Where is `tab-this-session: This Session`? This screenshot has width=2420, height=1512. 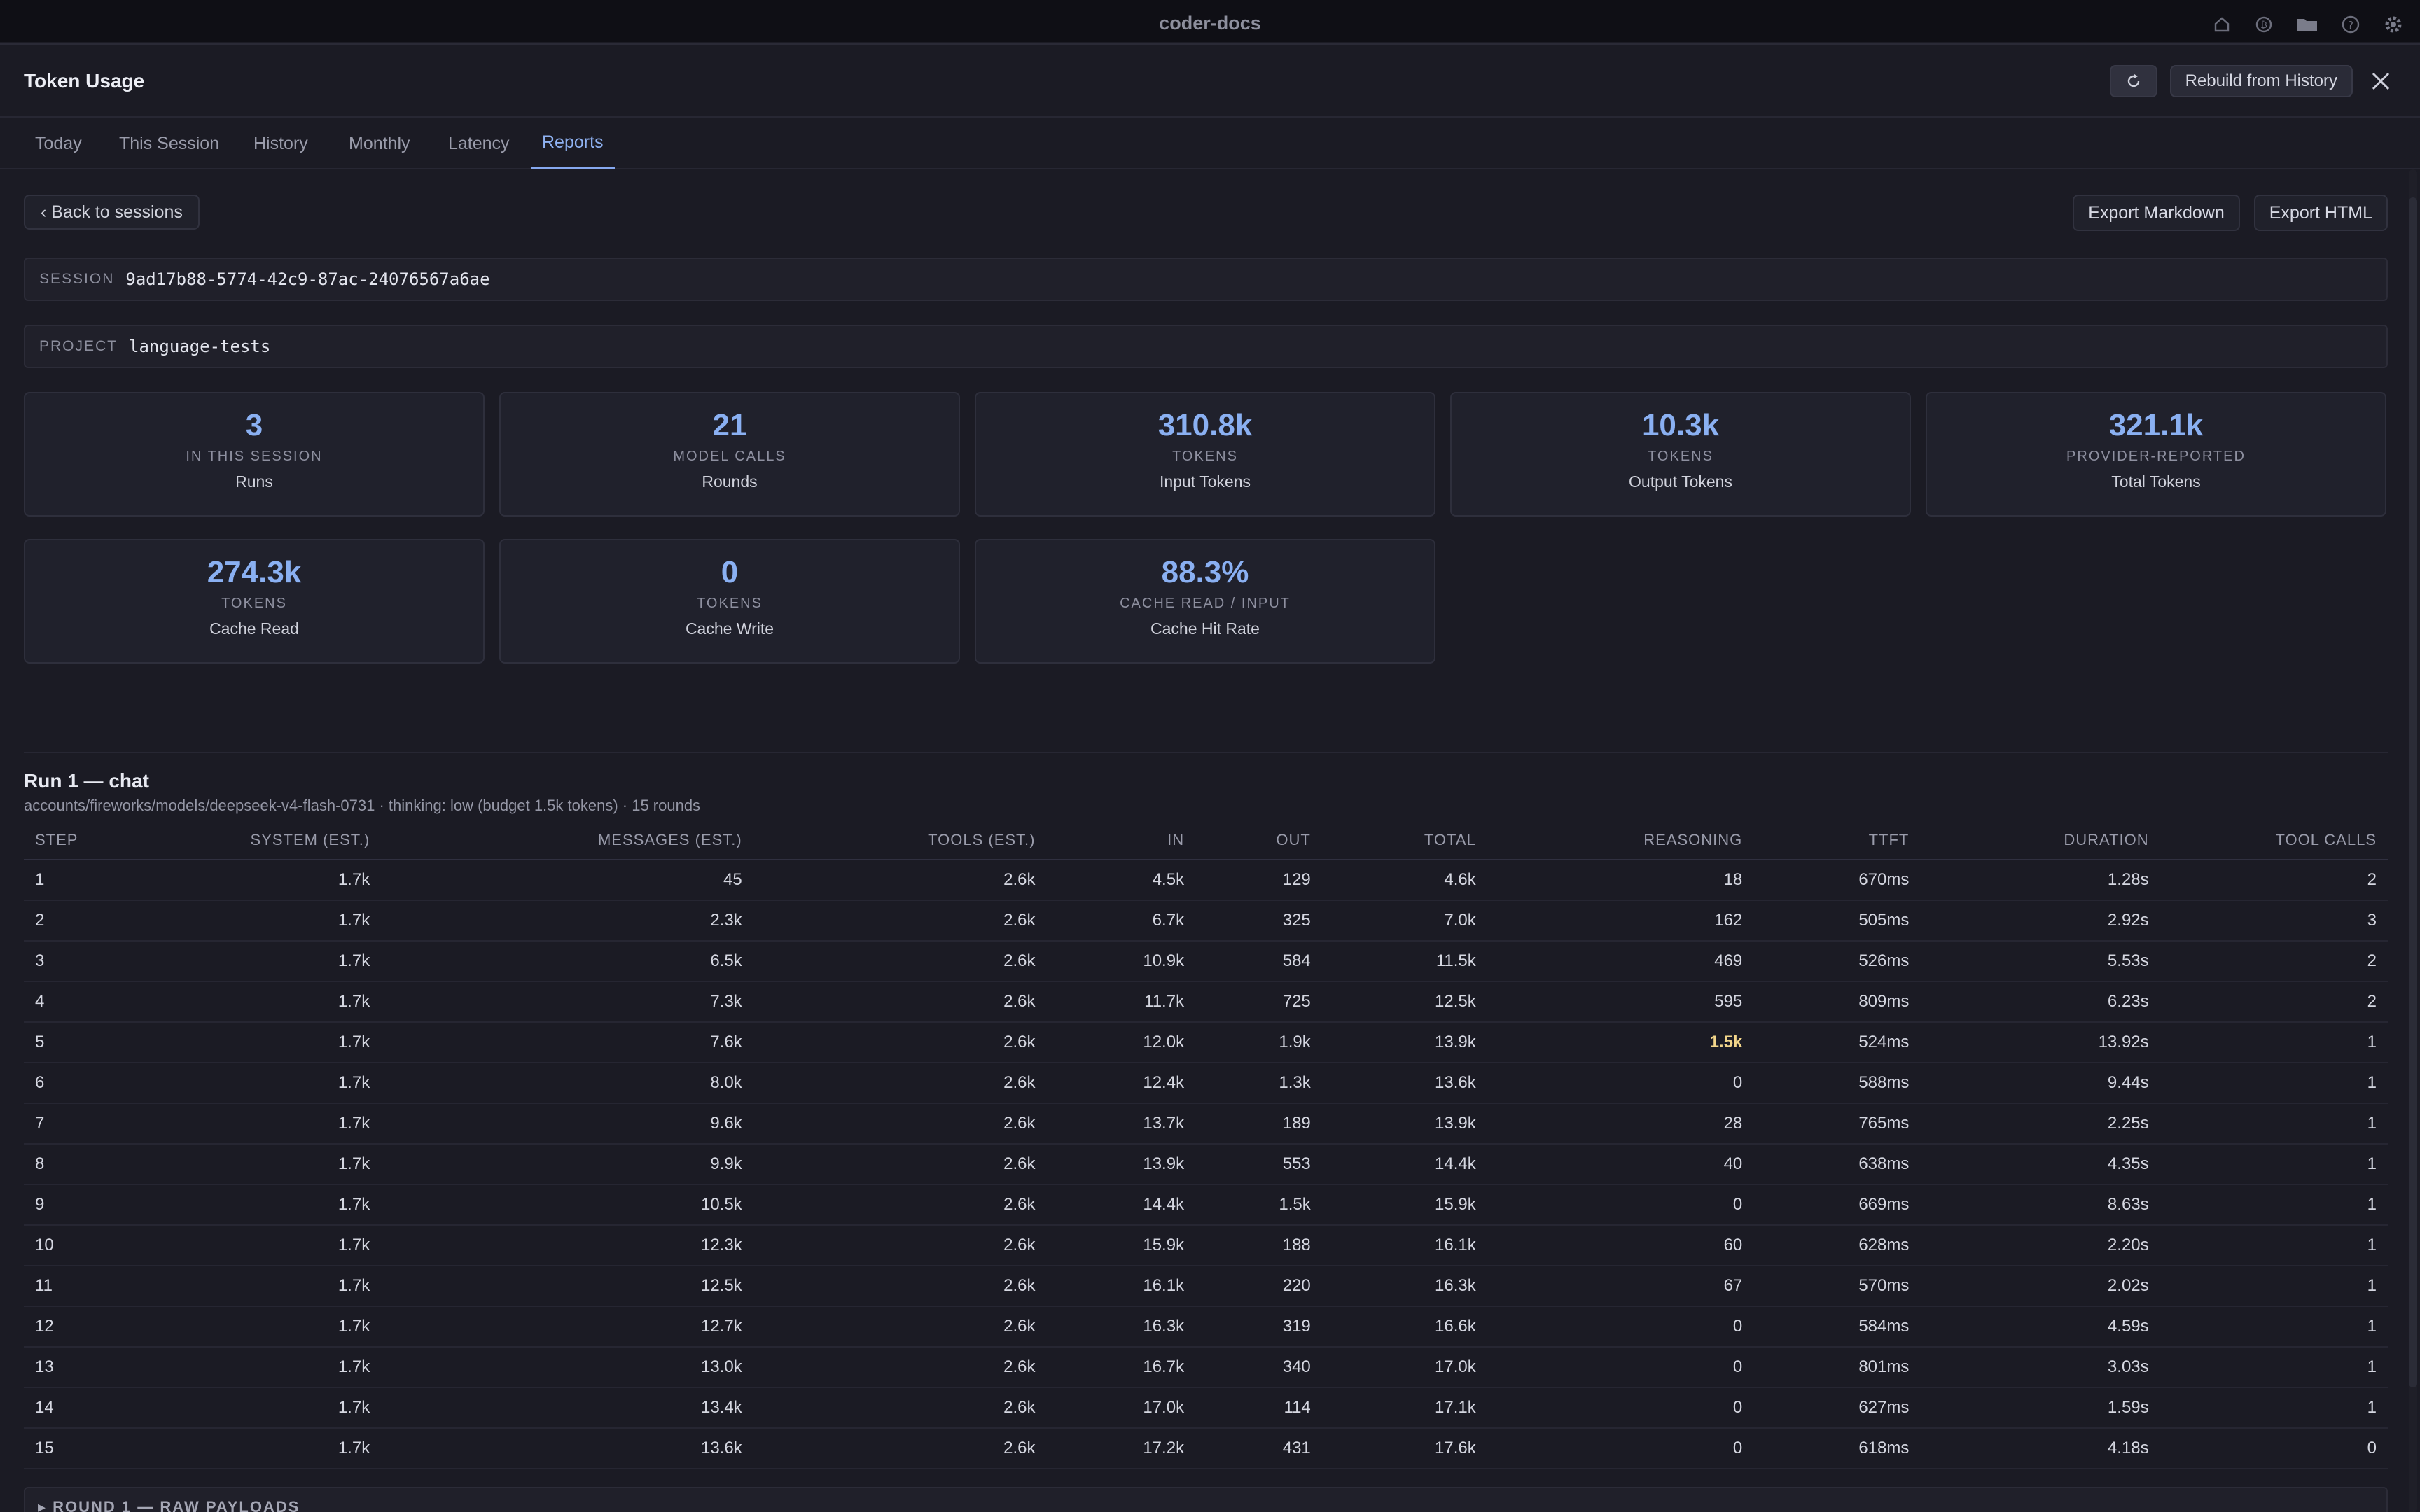 tab-this-session: This Session is located at coordinates (169, 143).